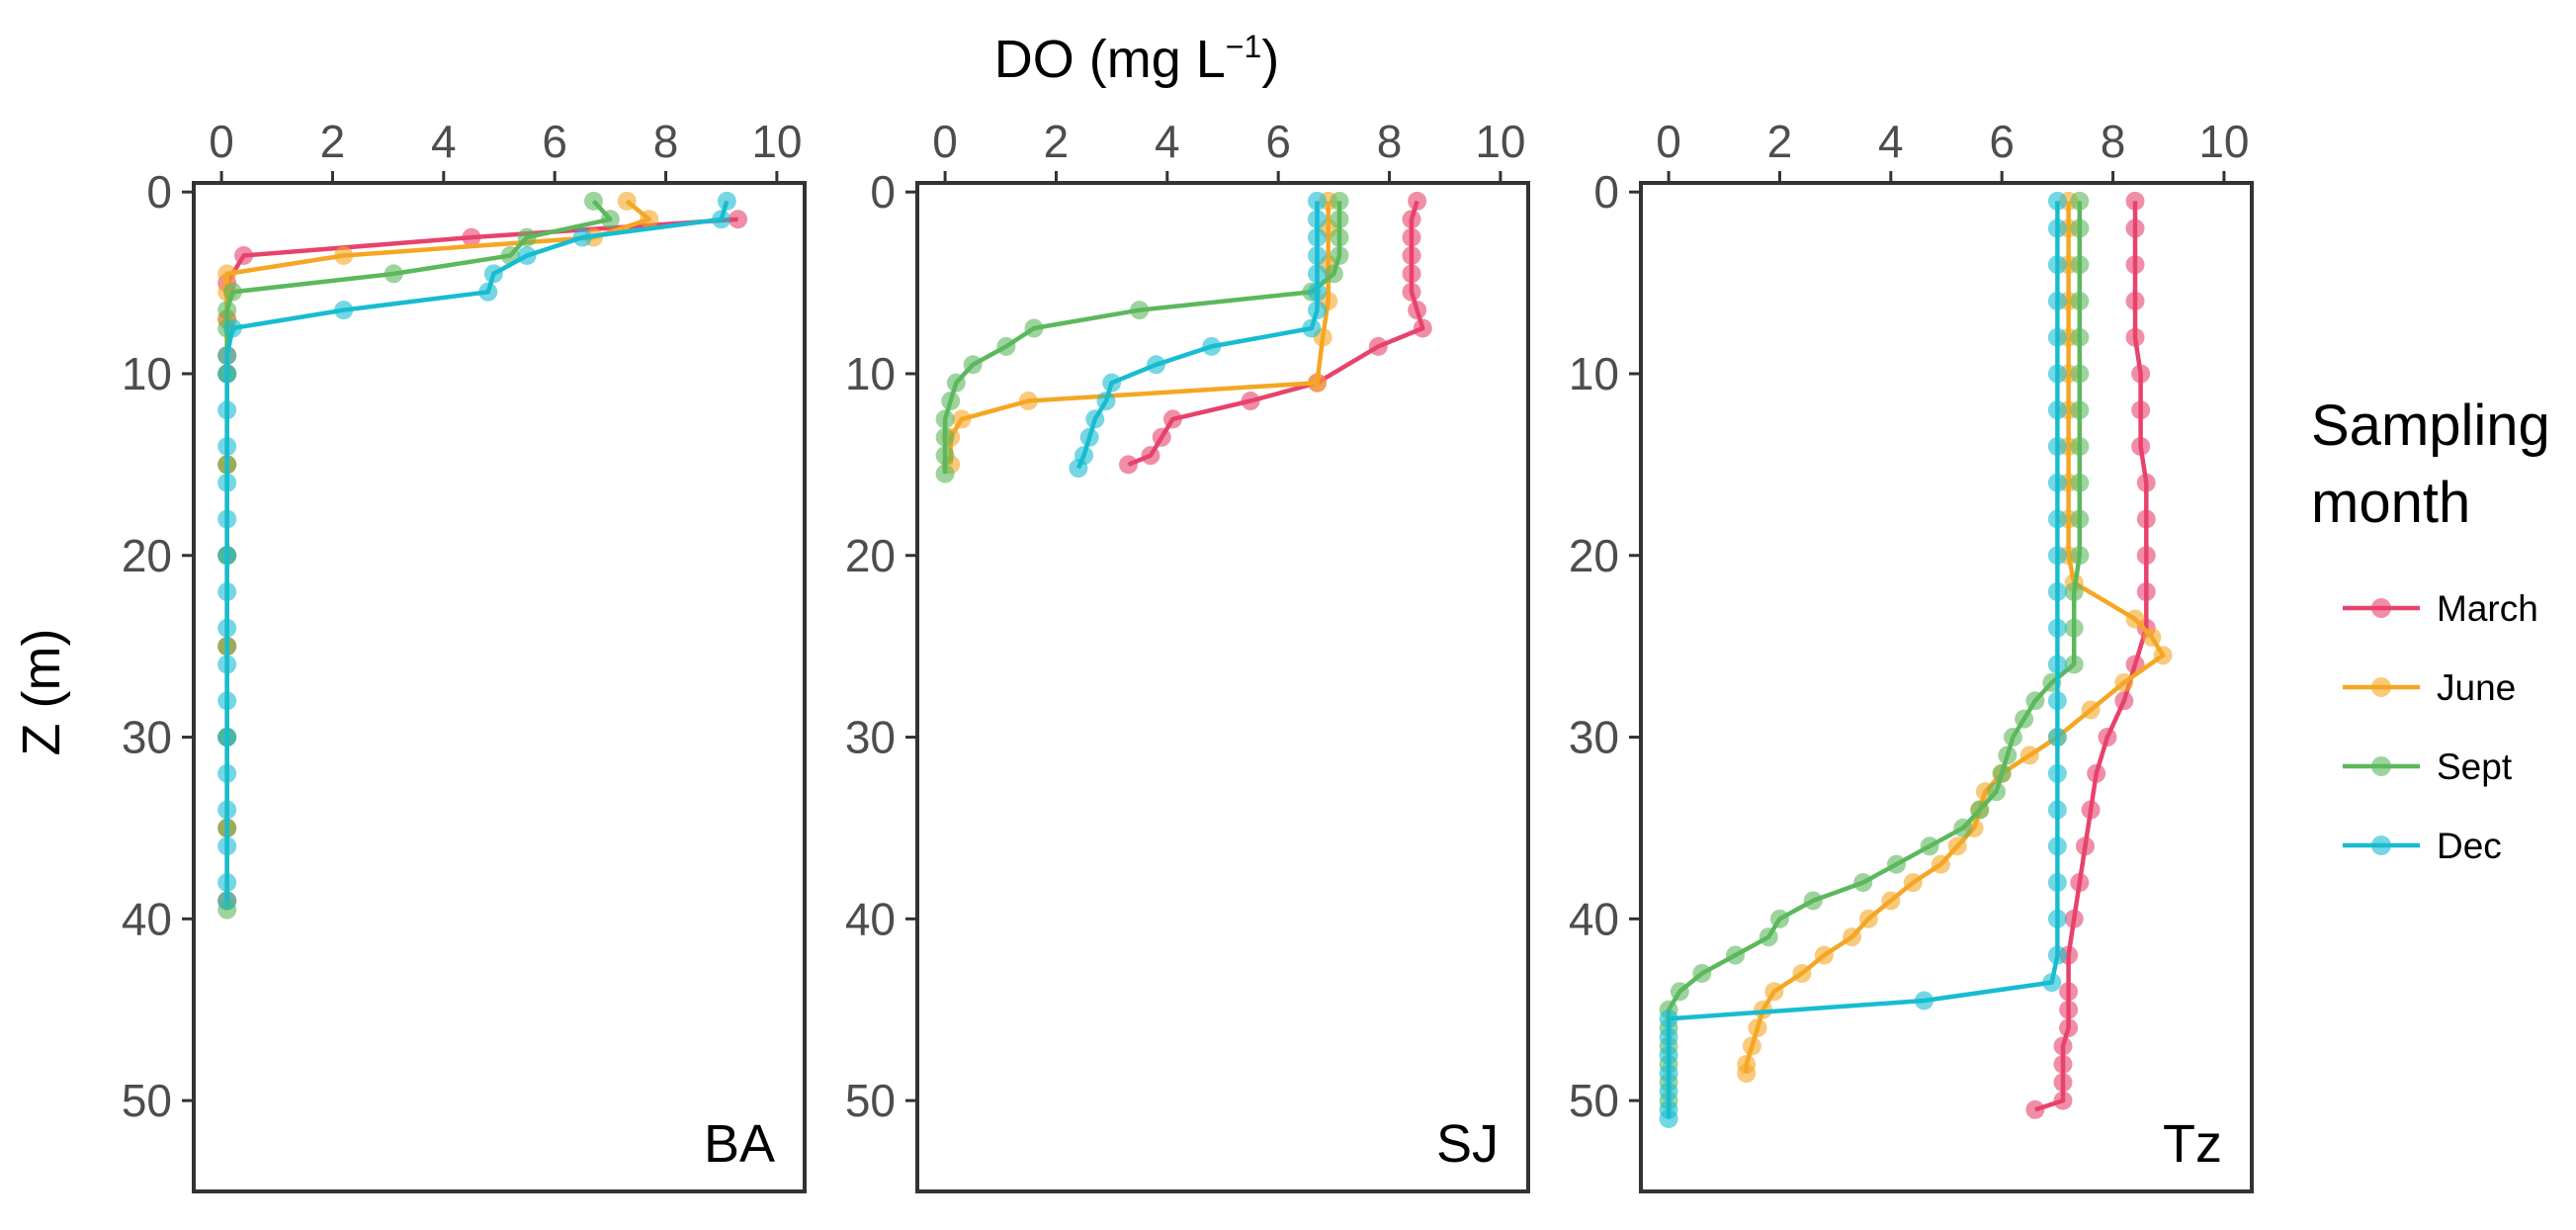  I want to click on y-tick-label: 50, so click(1594, 1101).